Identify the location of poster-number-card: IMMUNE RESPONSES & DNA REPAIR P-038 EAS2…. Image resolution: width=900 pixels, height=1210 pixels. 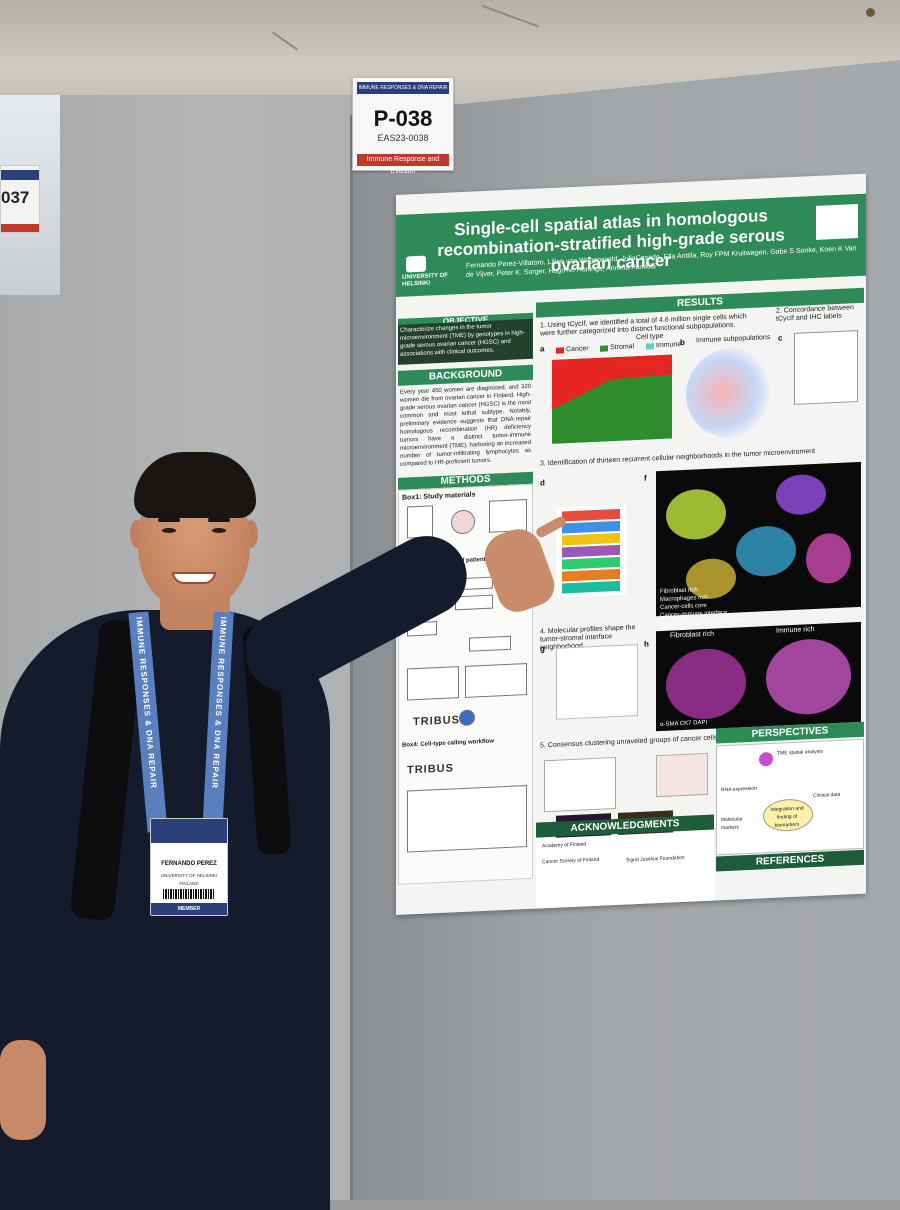
(403, 126).